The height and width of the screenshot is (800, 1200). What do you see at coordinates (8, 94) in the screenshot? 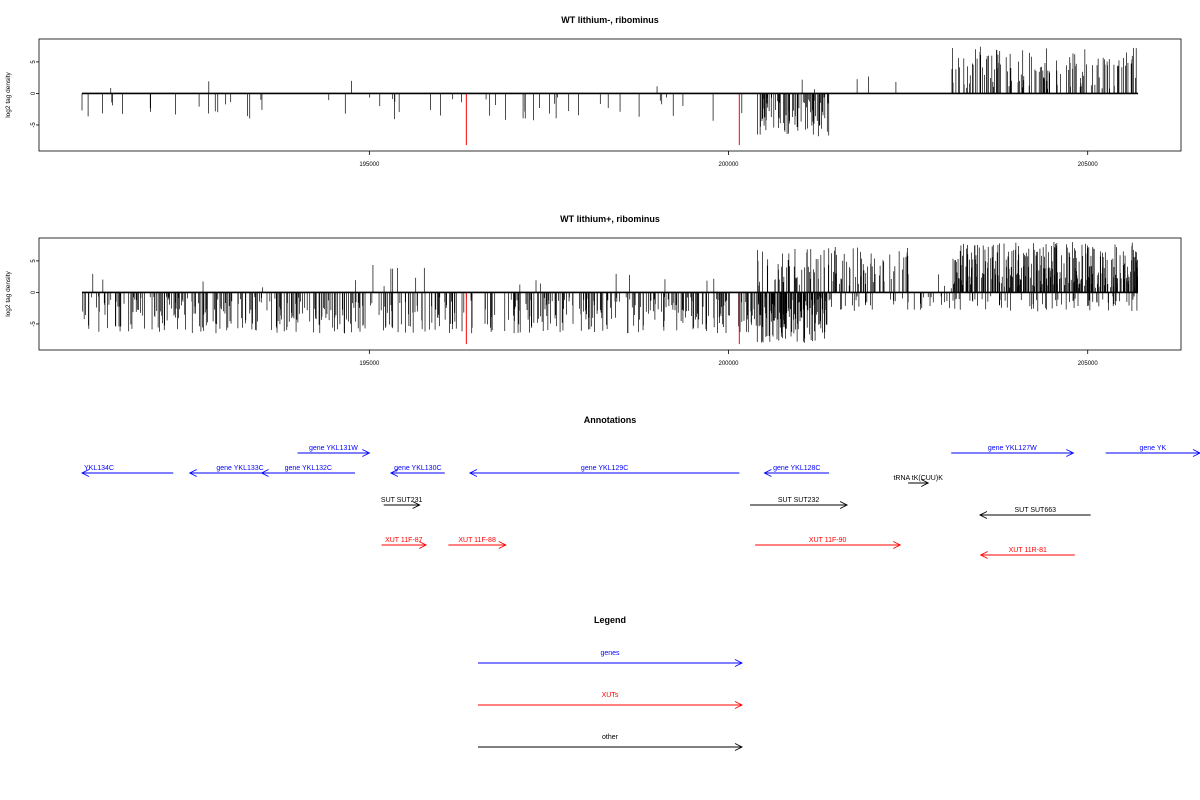
I see `panel-1-ylabel: log2 tag density` at bounding box center [8, 94].